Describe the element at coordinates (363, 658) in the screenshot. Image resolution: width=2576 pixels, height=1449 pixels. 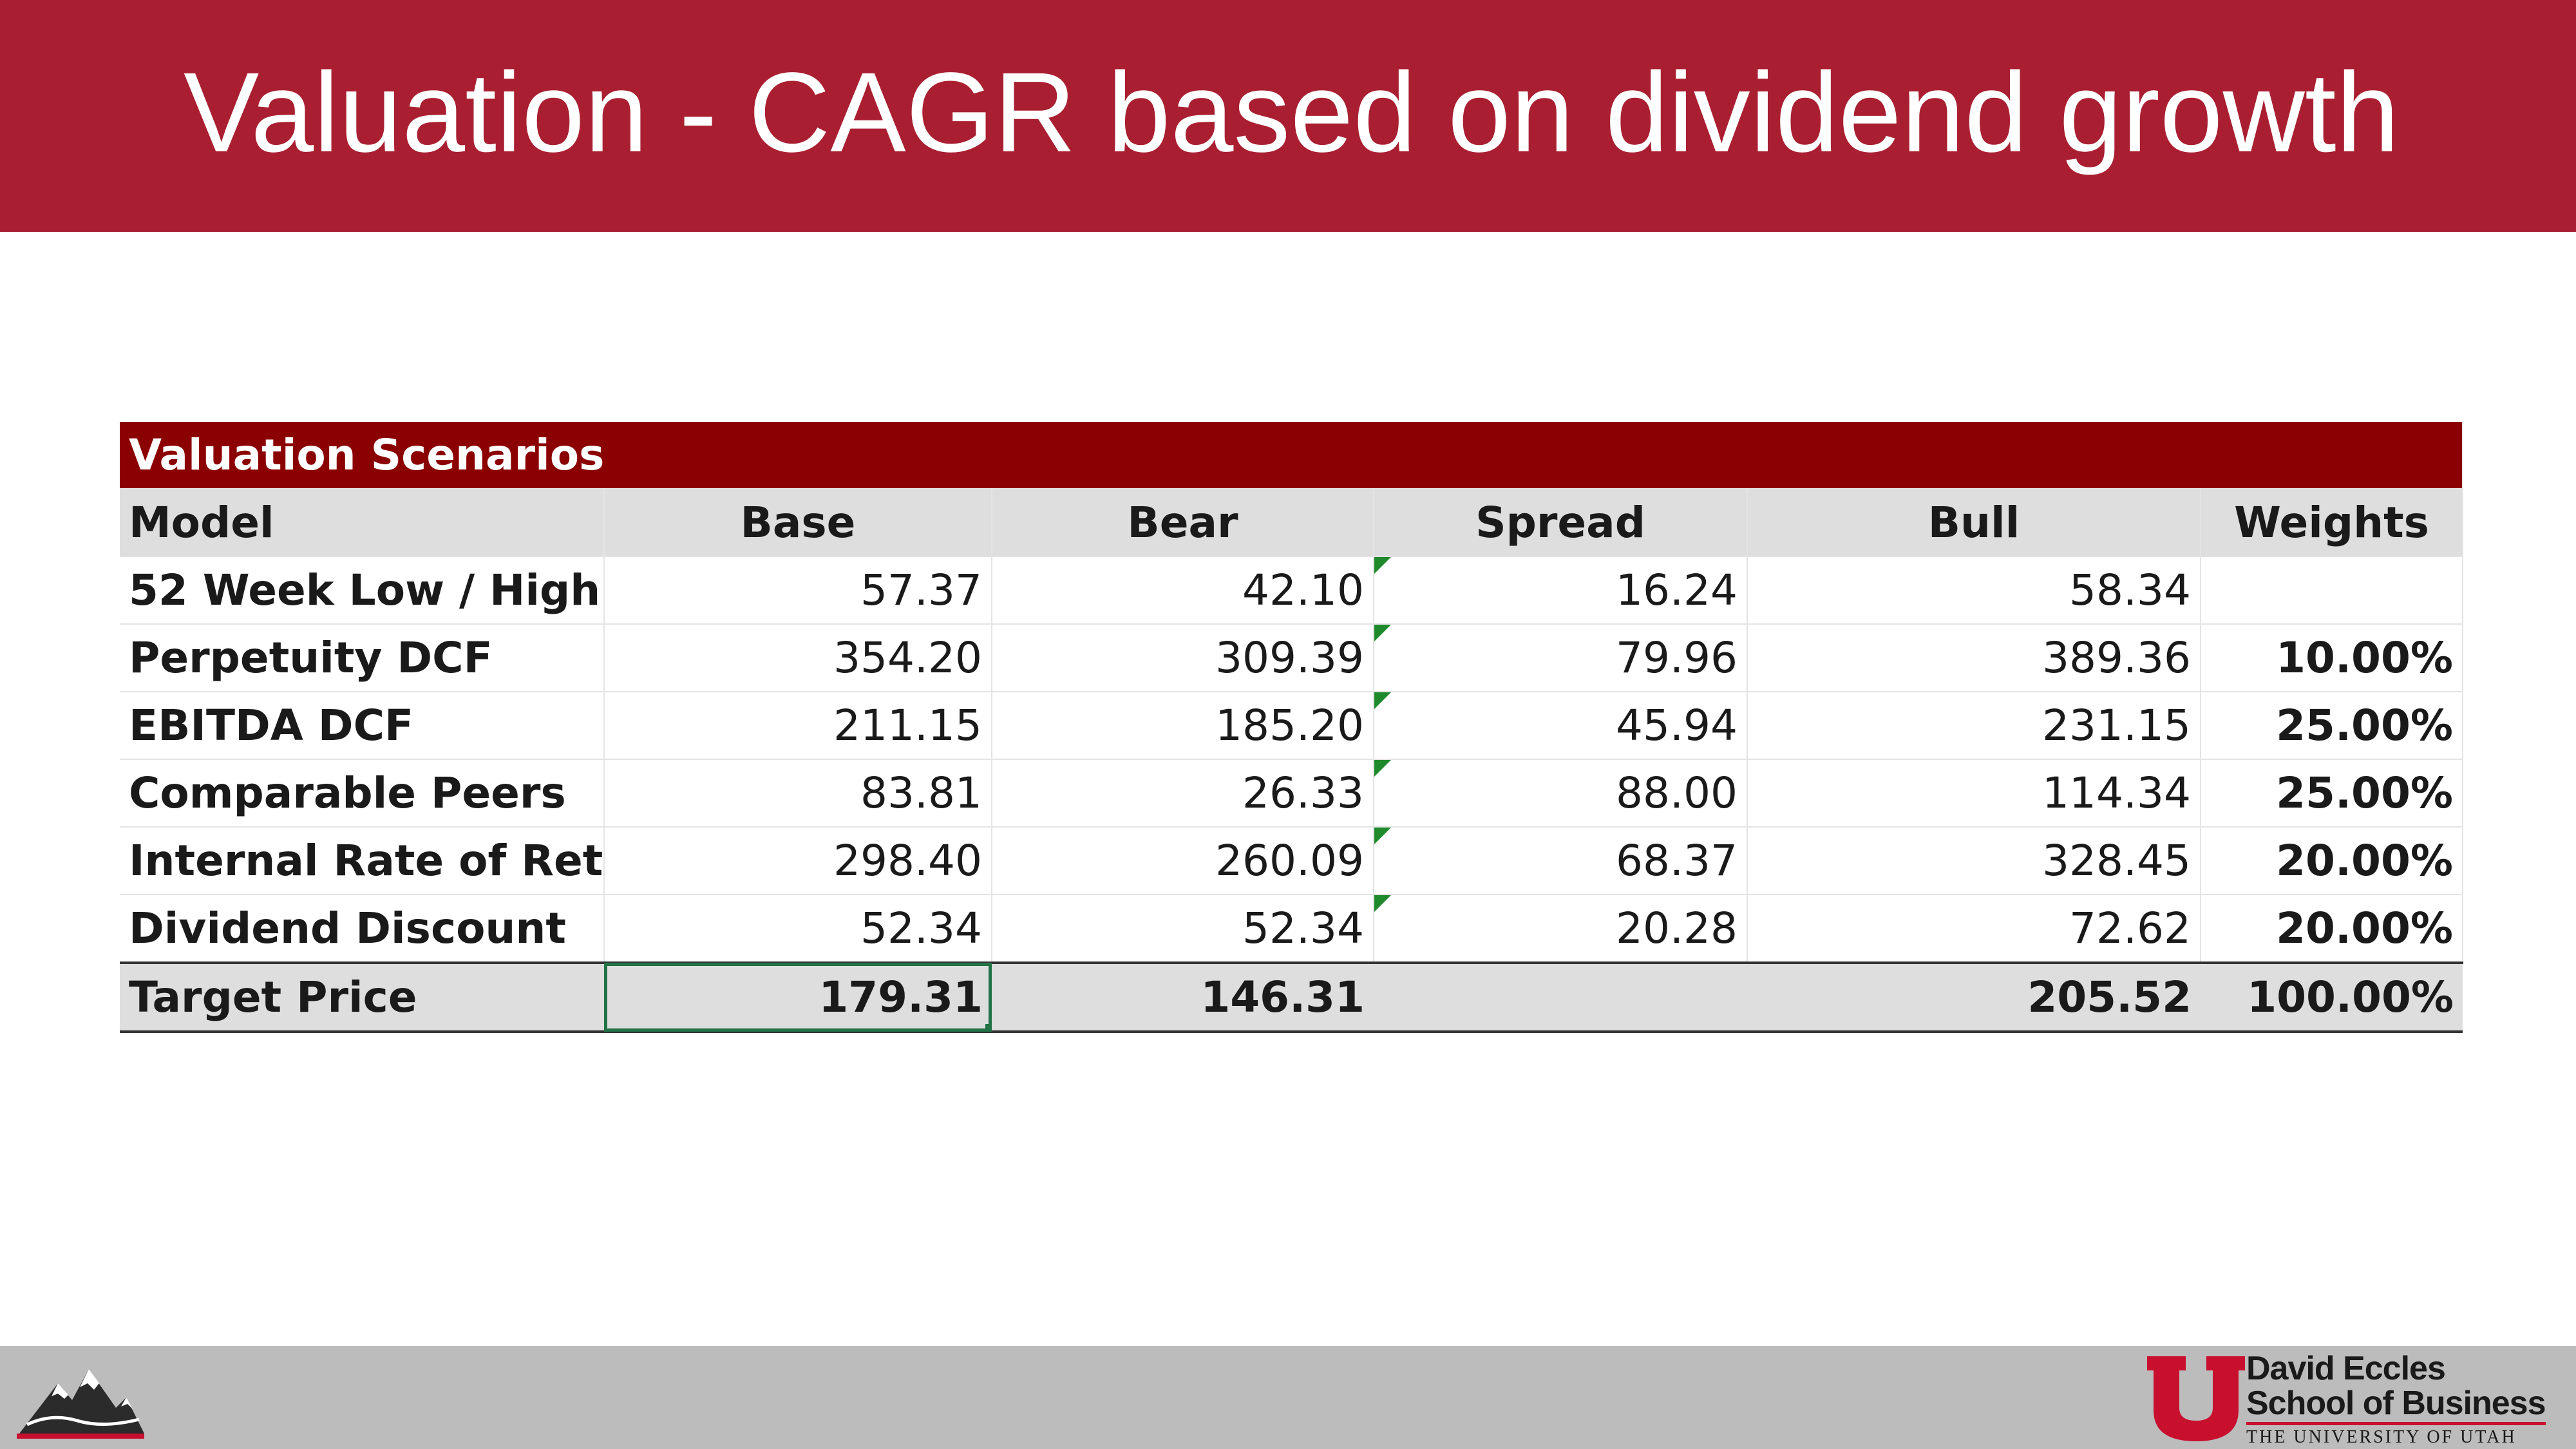
I see `row-model-cell: Perpetuity DCF` at that location.